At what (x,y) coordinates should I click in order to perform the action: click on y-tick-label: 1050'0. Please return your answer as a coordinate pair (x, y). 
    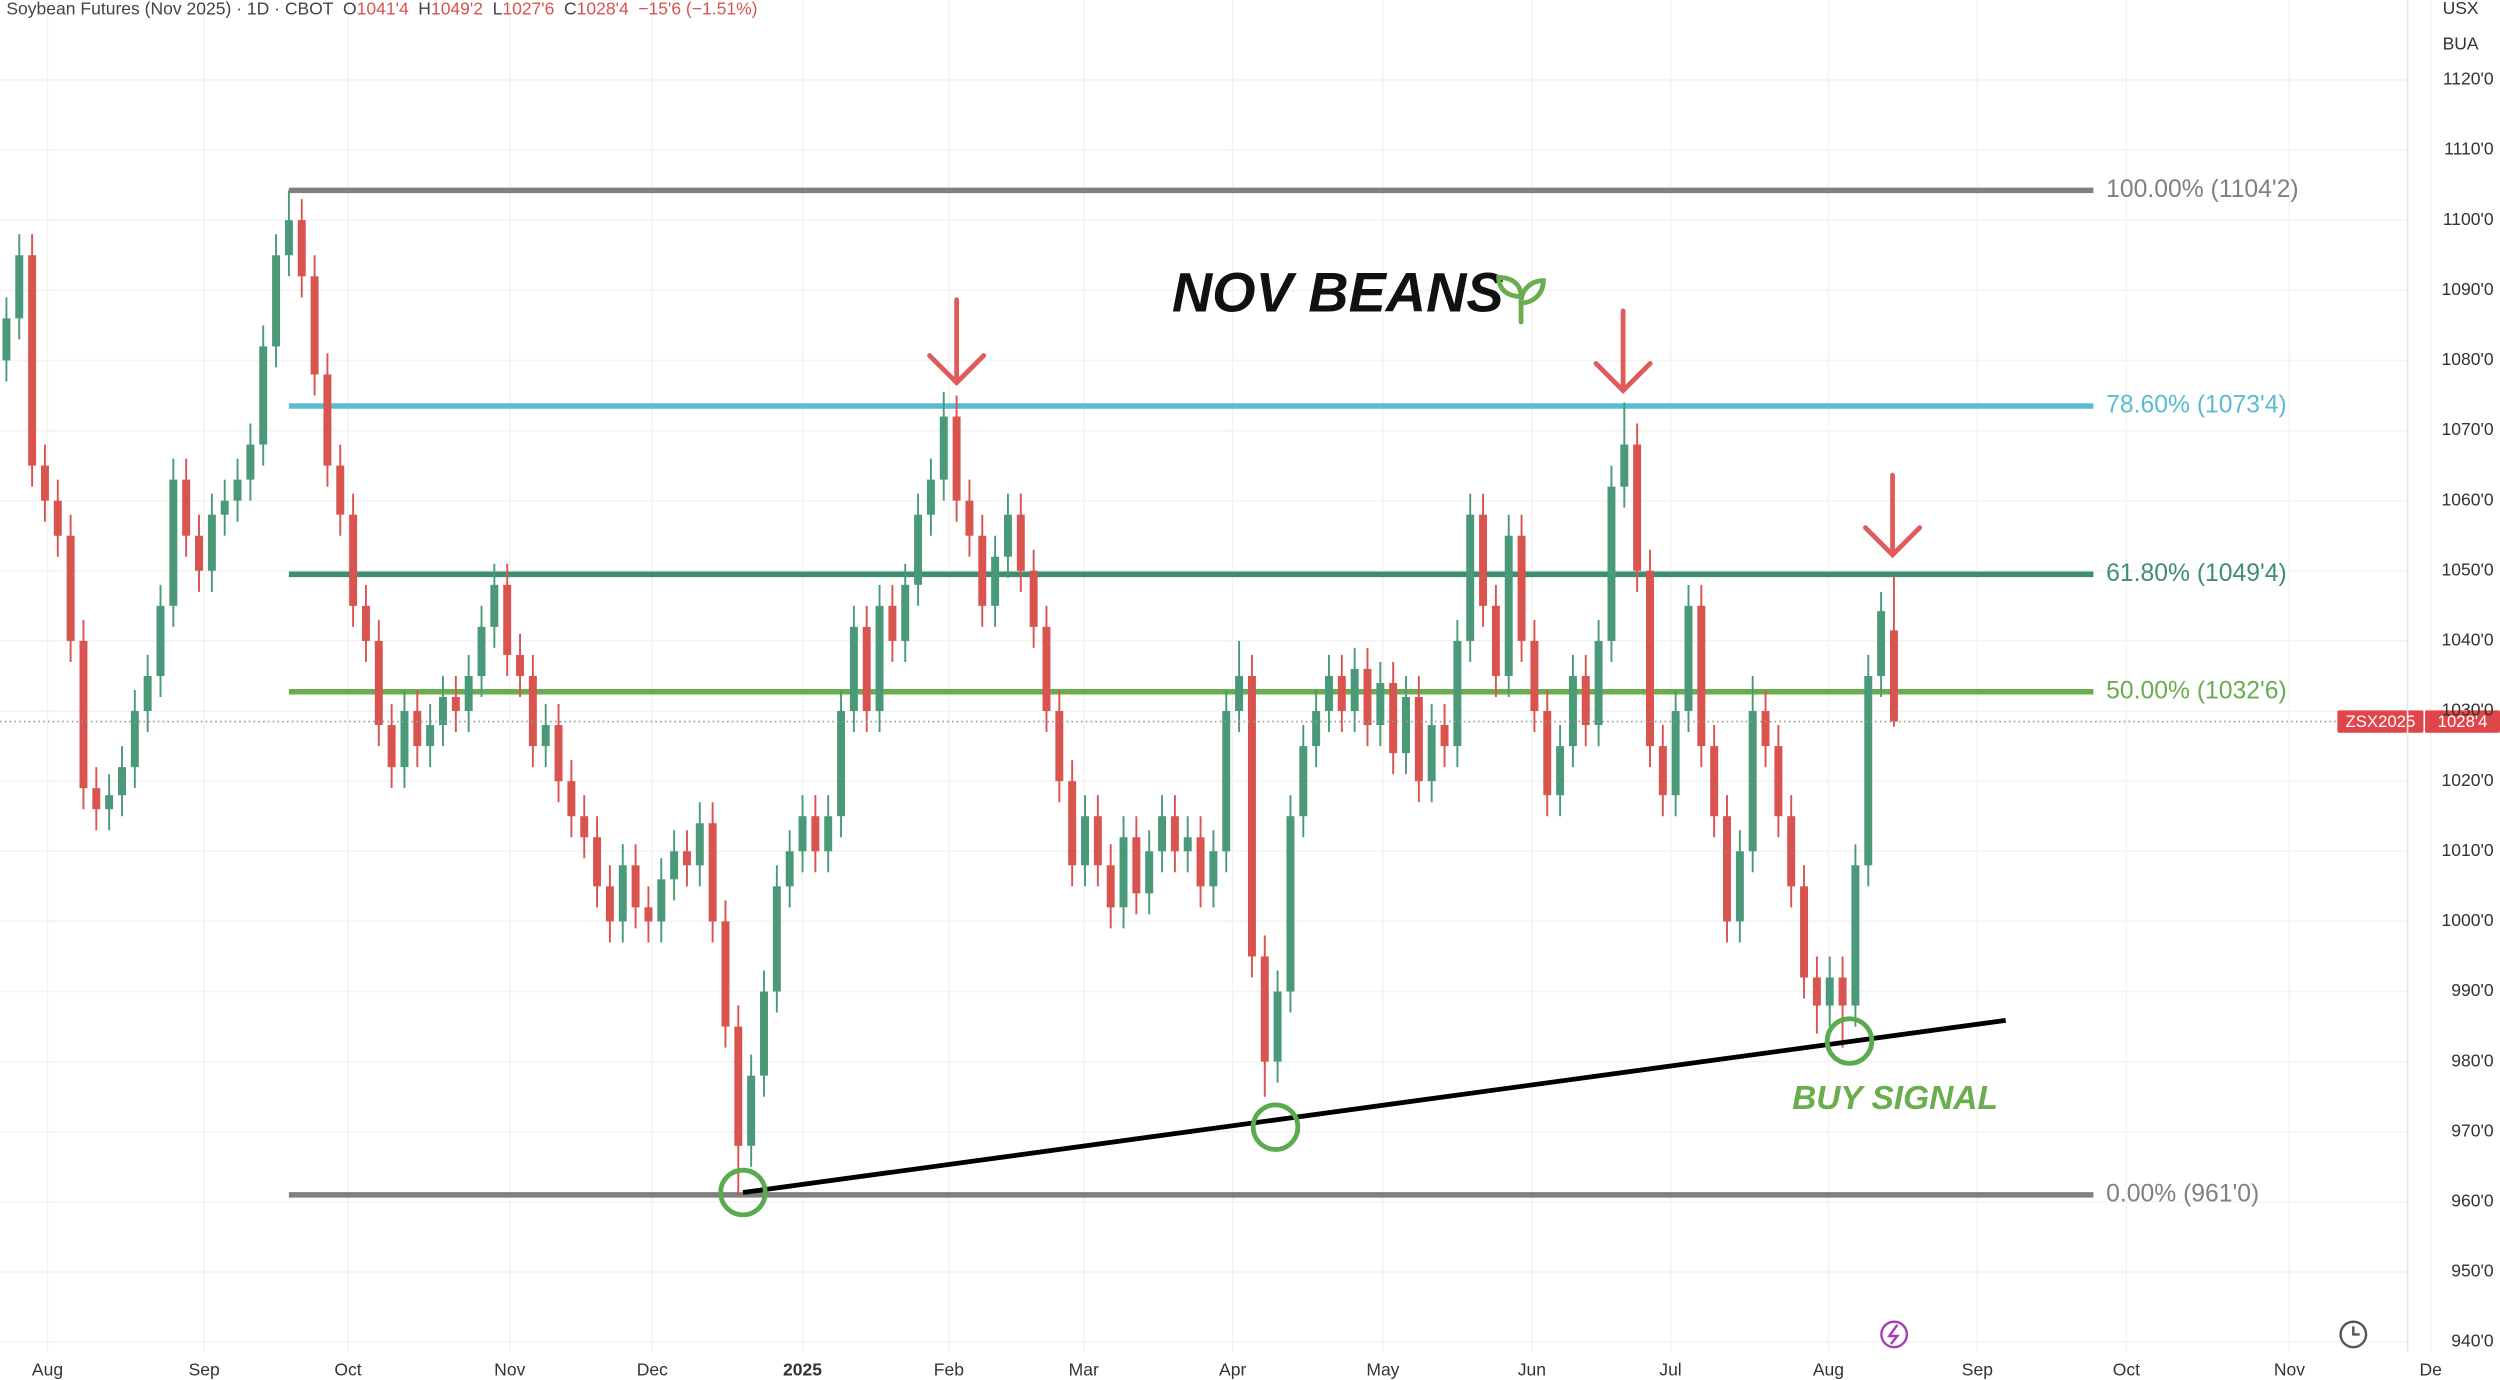
    Looking at the image, I should click on (2468, 569).